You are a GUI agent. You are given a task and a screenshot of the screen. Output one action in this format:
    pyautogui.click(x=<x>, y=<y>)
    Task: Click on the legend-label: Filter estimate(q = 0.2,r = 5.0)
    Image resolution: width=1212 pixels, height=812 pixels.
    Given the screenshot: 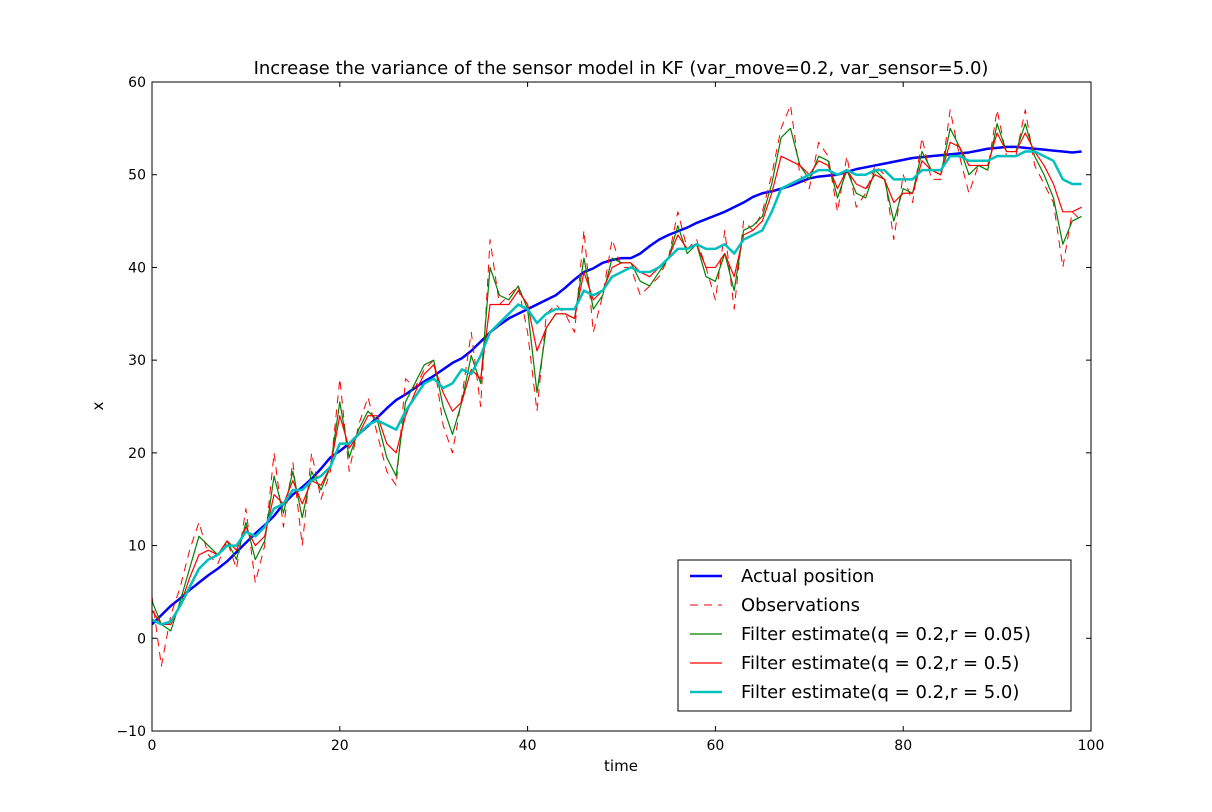 What is the action you would take?
    pyautogui.click(x=880, y=692)
    